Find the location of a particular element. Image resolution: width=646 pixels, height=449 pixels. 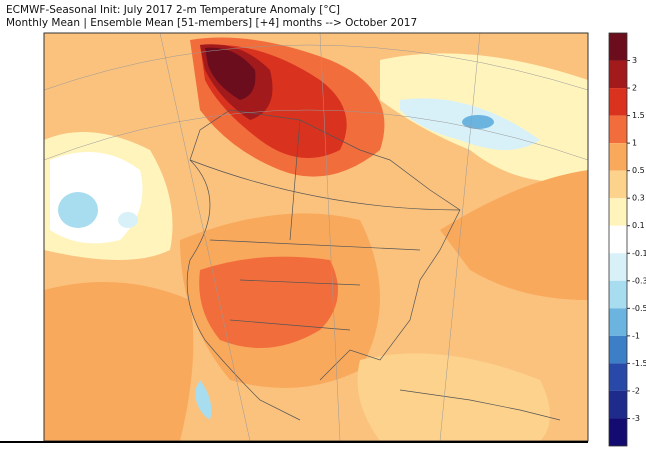

colorbar-label: 2 is located at coordinates (634, 88).